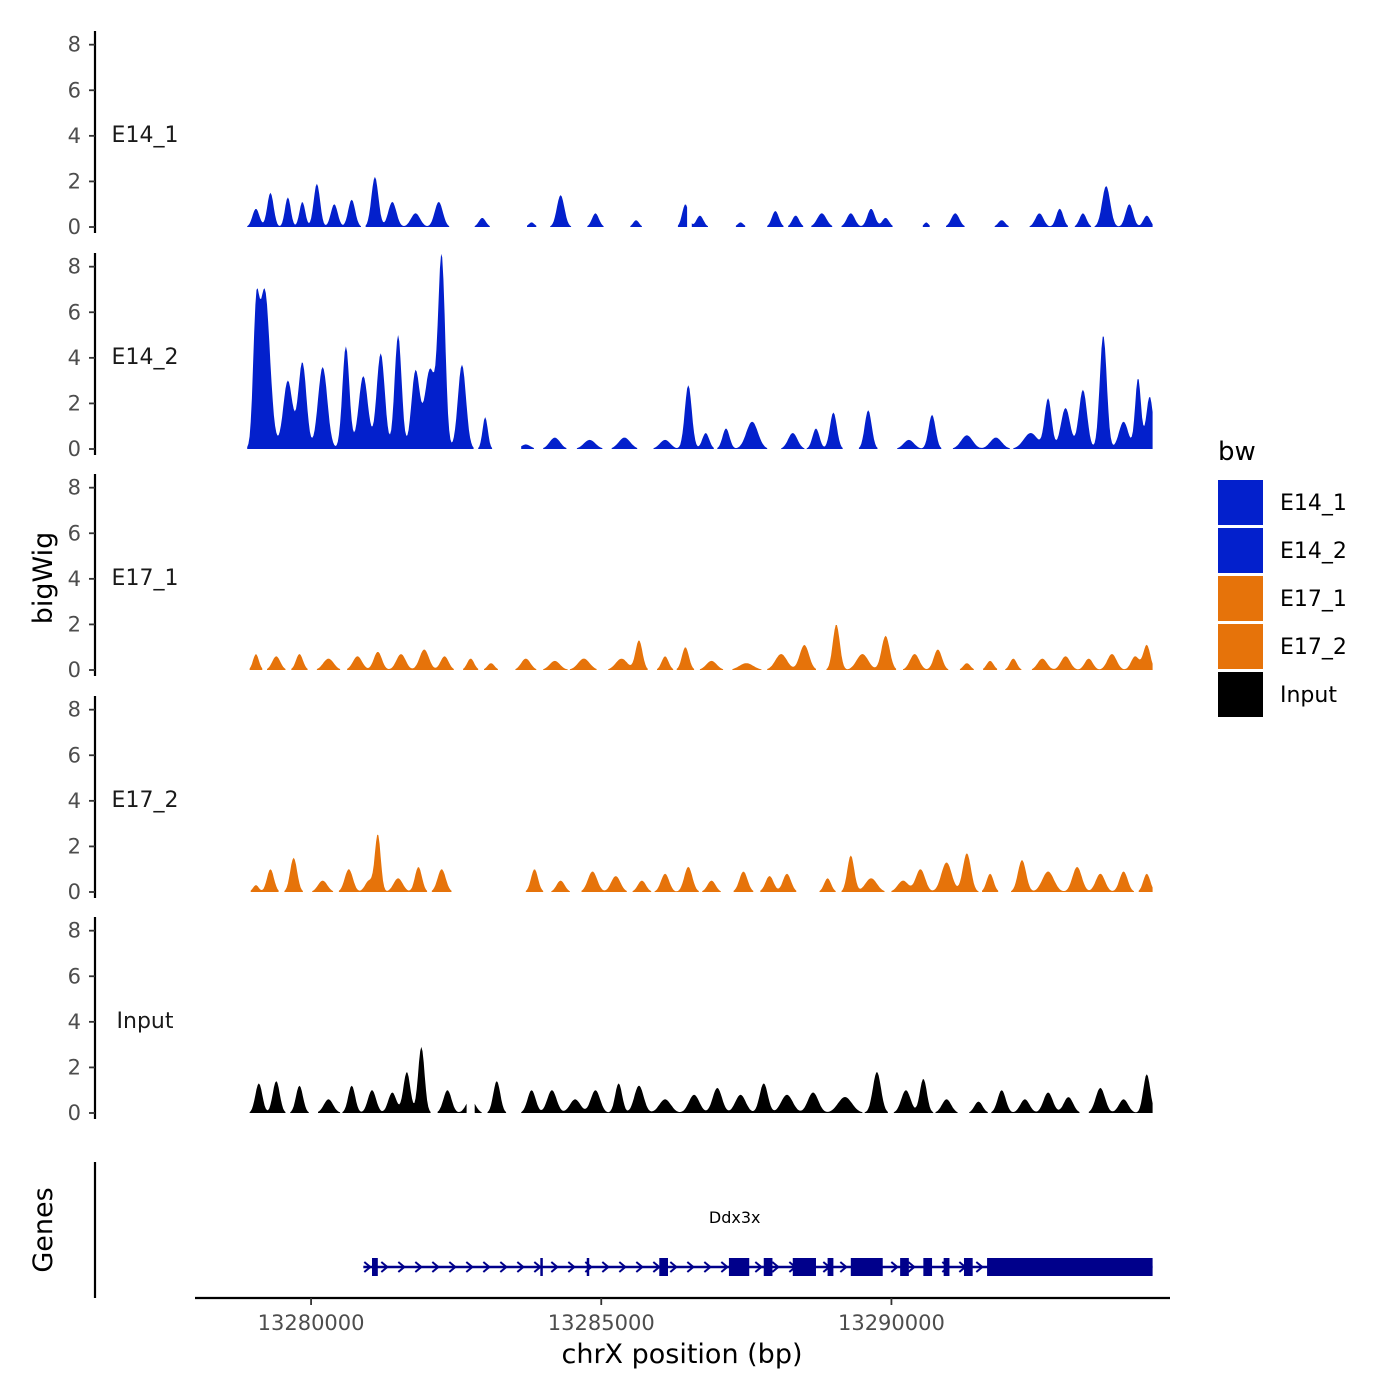  I want to click on track-input: 0 2 4 6 8 Input, so click(610, 1021).